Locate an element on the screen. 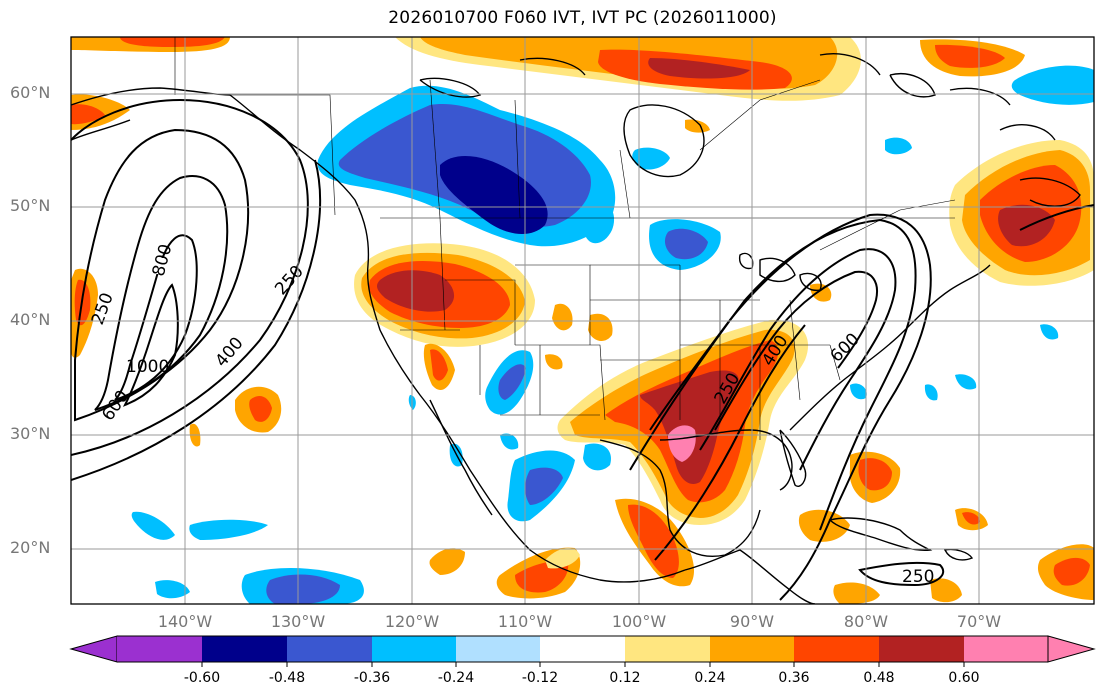  lon-tick: 120°W is located at coordinates (412, 621).